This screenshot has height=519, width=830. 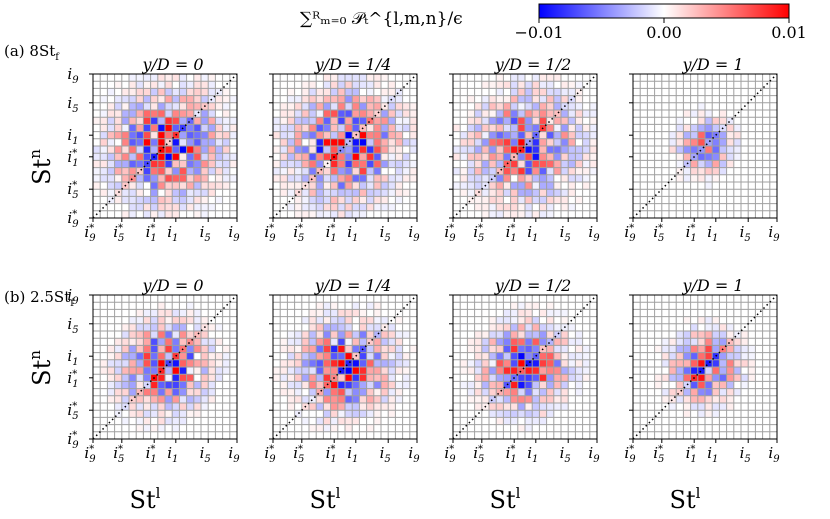 What do you see at coordinates (41, 368) in the screenshot?
I see `y-axis-label-b: Stn` at bounding box center [41, 368].